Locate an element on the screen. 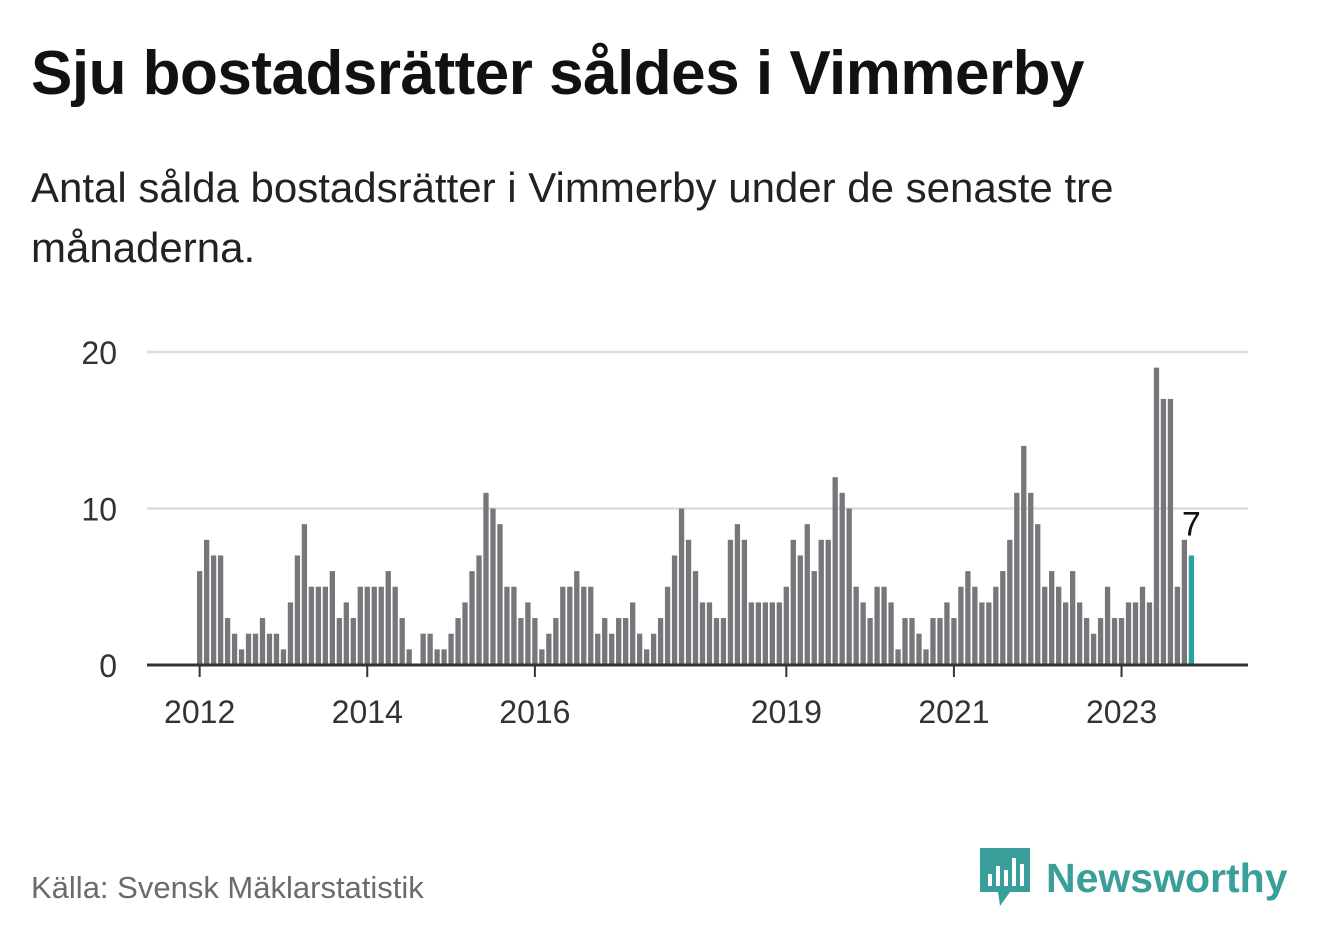  x-tick-label: 2023 is located at coordinates (1121, 712).